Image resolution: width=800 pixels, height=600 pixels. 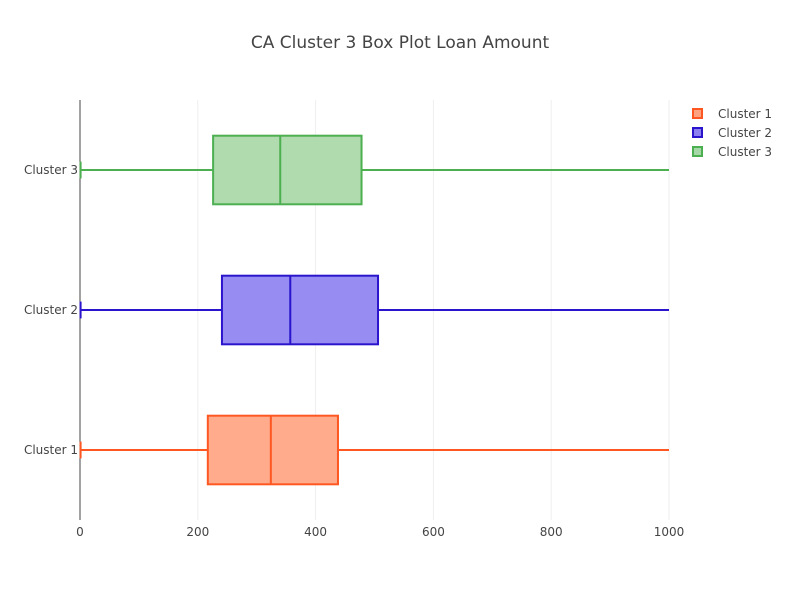 What do you see at coordinates (400, 43) in the screenshot?
I see `chart-title: CA Cluster 3 Box Plot Loan Amount` at bounding box center [400, 43].